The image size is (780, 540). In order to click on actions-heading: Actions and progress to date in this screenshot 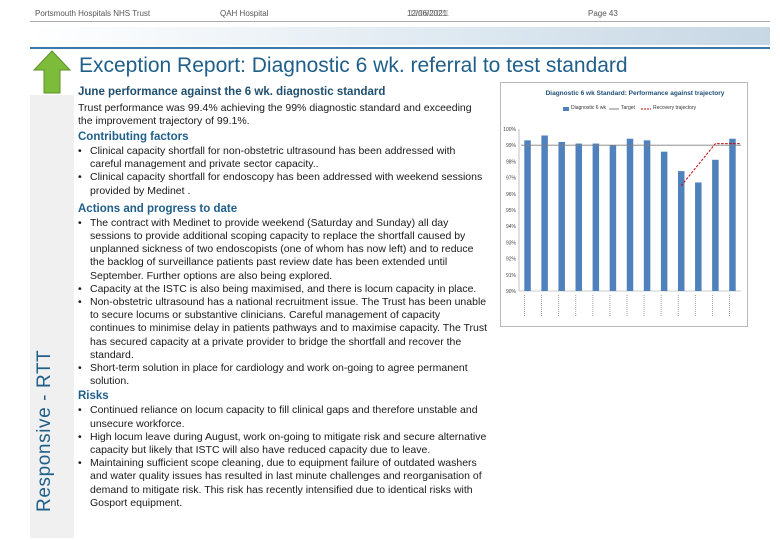, I will do `click(158, 208)`.